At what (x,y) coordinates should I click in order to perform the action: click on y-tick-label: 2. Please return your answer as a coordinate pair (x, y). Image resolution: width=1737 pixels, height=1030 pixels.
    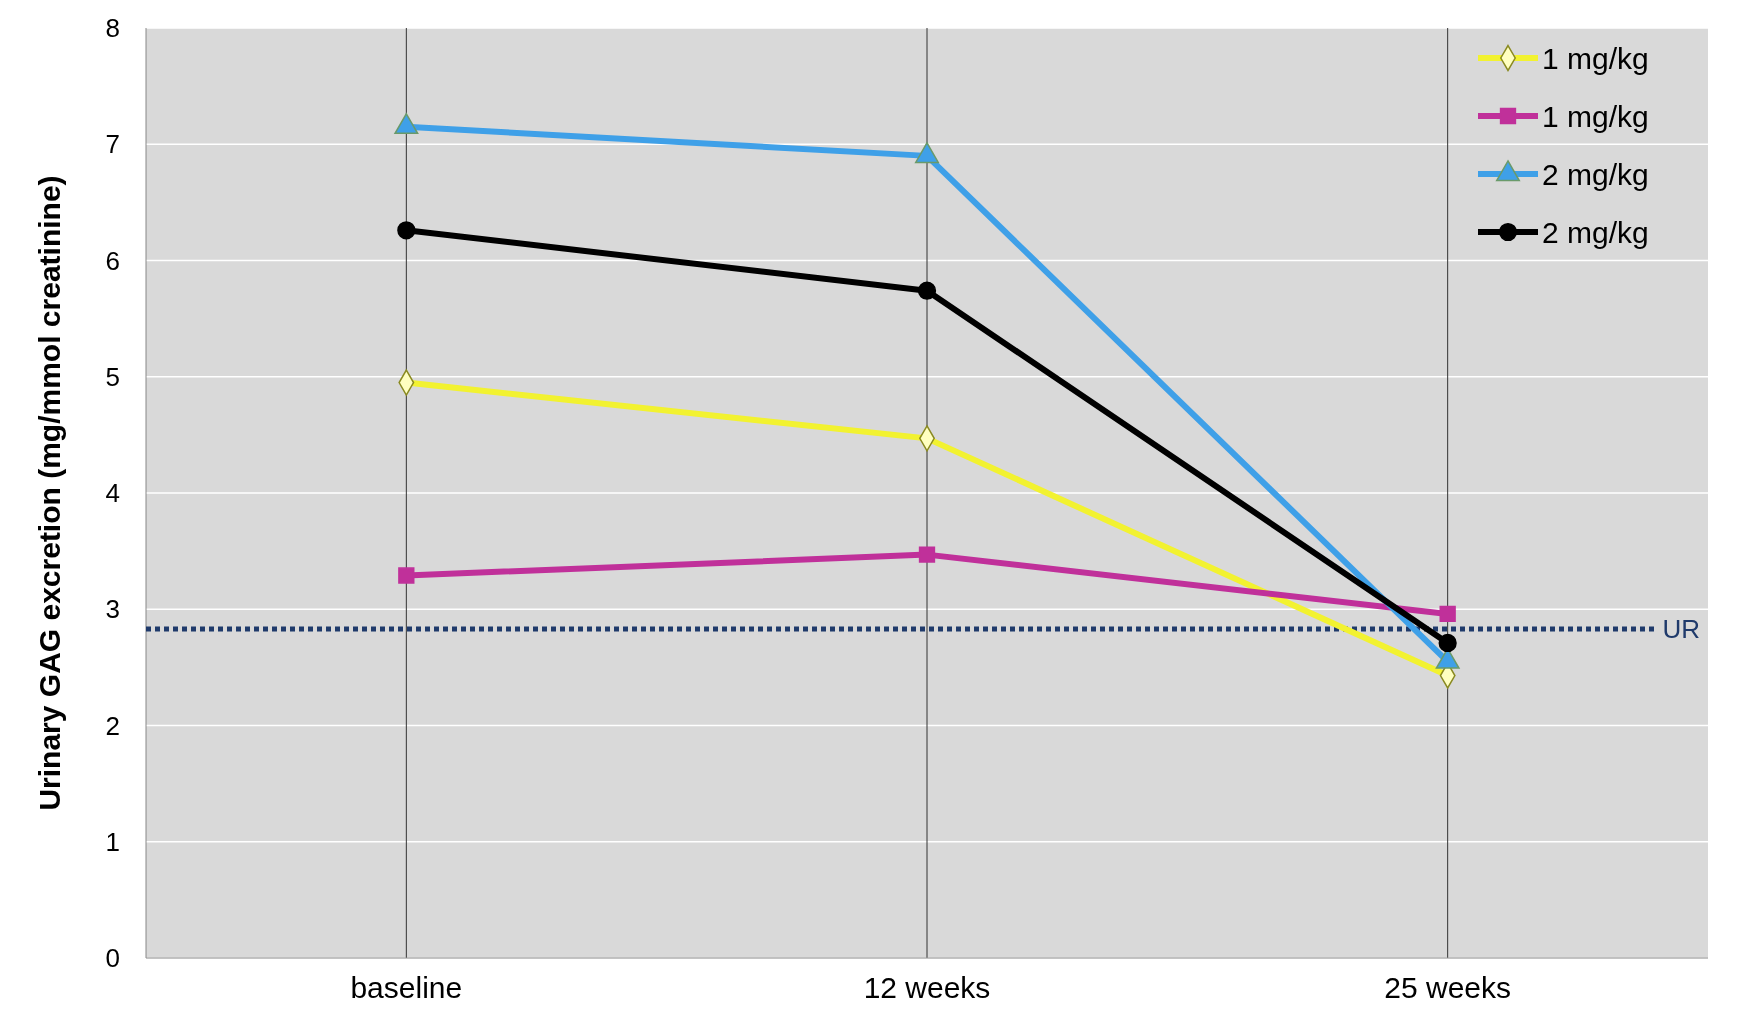
    Looking at the image, I should click on (112, 725).